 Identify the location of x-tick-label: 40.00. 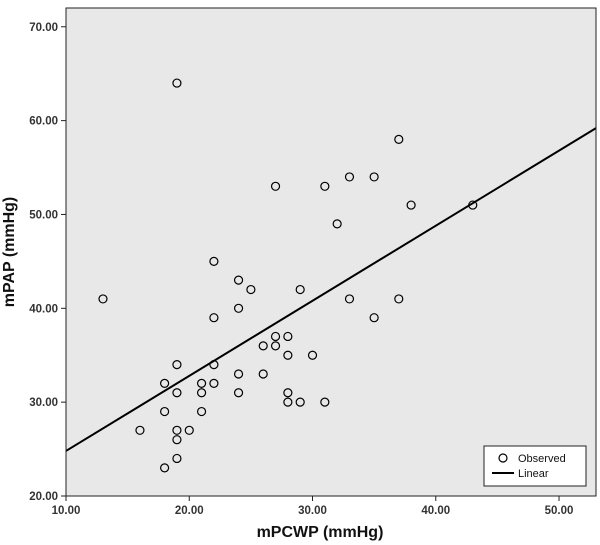
(435, 511).